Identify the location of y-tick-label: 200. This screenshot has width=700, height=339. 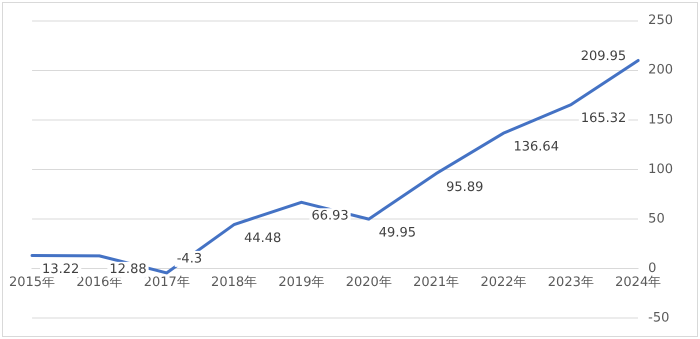
(661, 70).